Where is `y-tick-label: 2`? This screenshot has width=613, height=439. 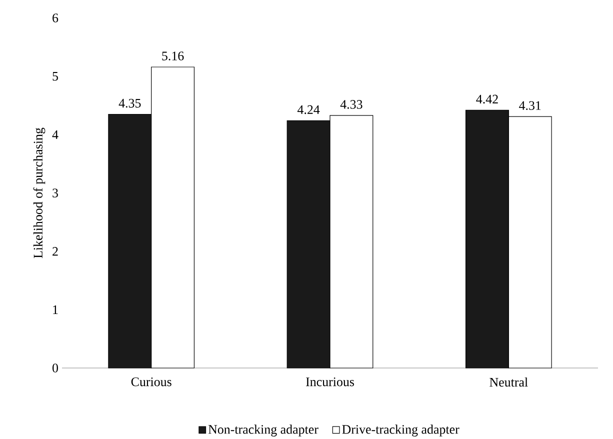
y-tick-label: 2 is located at coordinates (55, 251).